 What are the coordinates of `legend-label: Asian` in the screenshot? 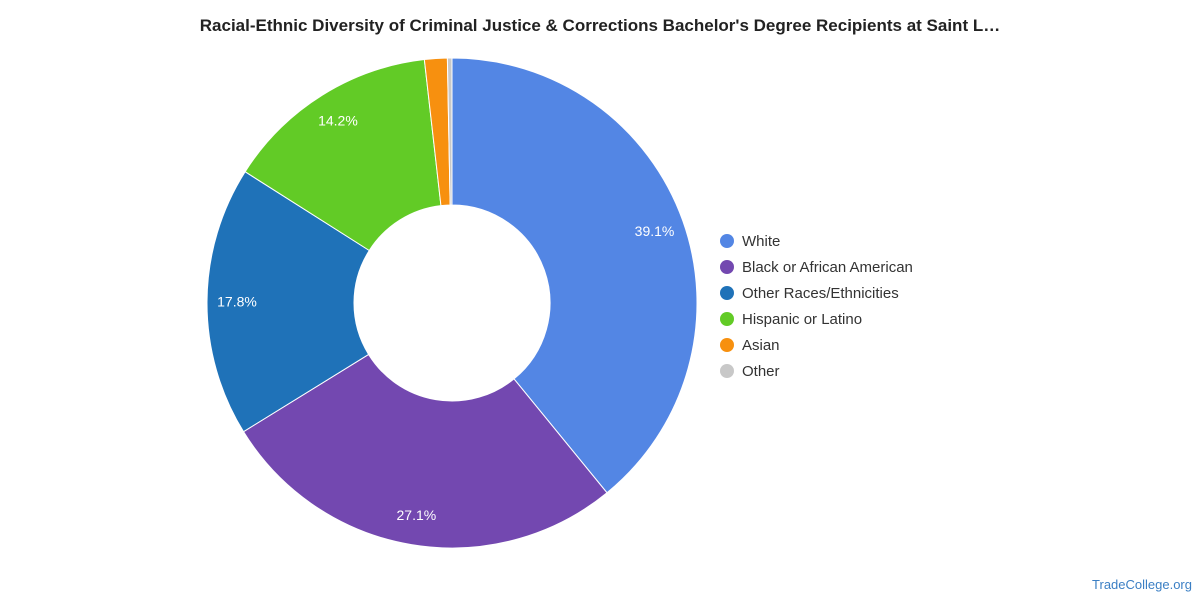 It's located at (761, 345).